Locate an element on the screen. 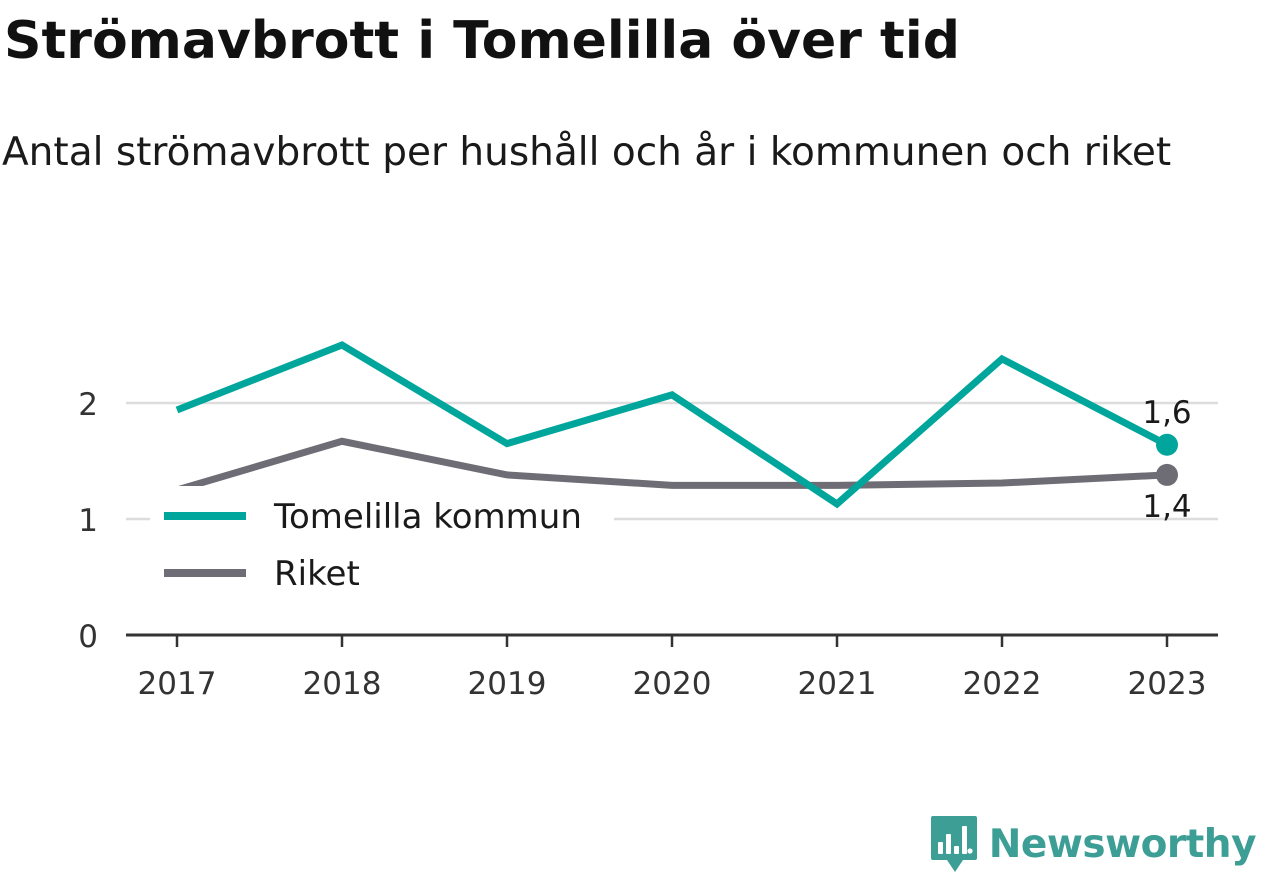 The width and height of the screenshot is (1262, 879). brand-name: Newsworthy is located at coordinates (1122, 844).